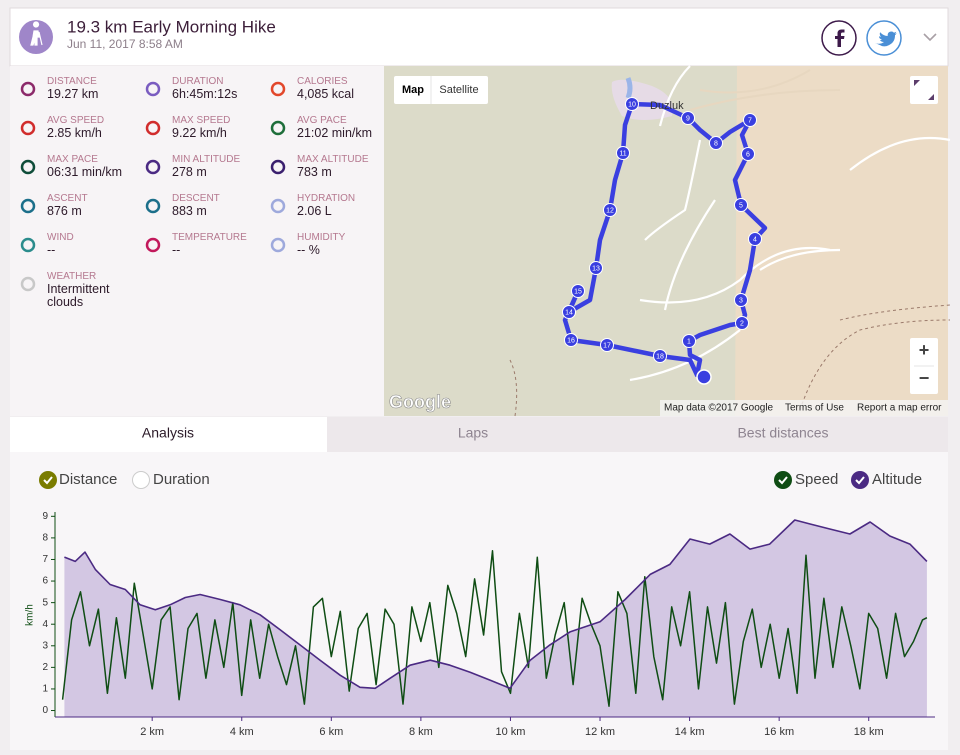 The image size is (960, 755). I want to click on map-report: Report a map error, so click(899, 408).